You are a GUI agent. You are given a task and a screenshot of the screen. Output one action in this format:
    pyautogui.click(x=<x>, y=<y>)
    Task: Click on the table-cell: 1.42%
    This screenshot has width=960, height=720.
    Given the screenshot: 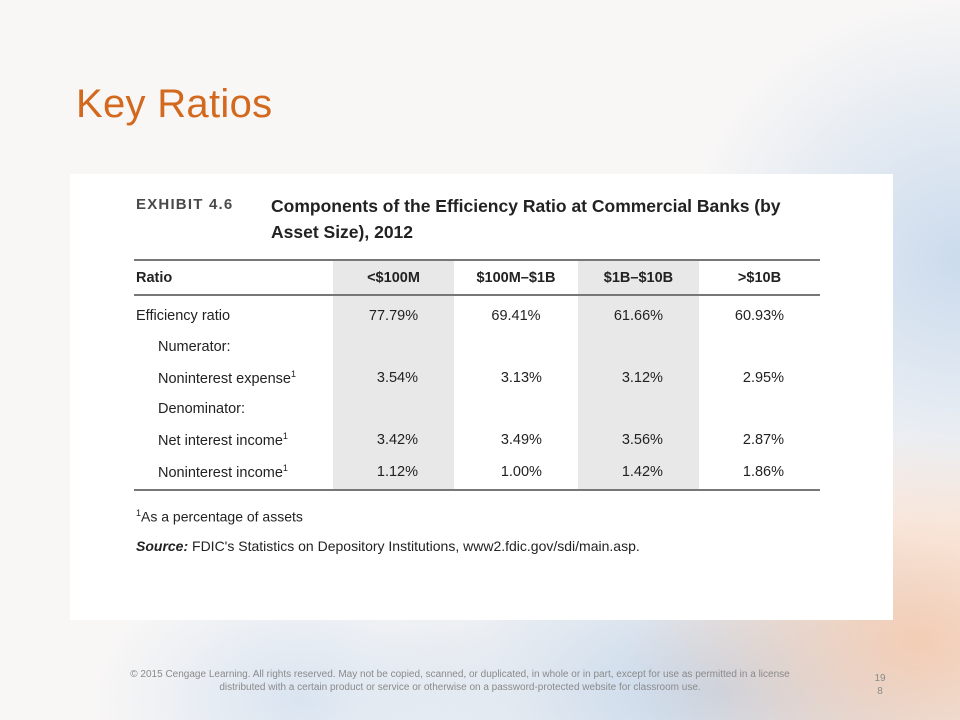 What is the action you would take?
    pyautogui.click(x=638, y=473)
    